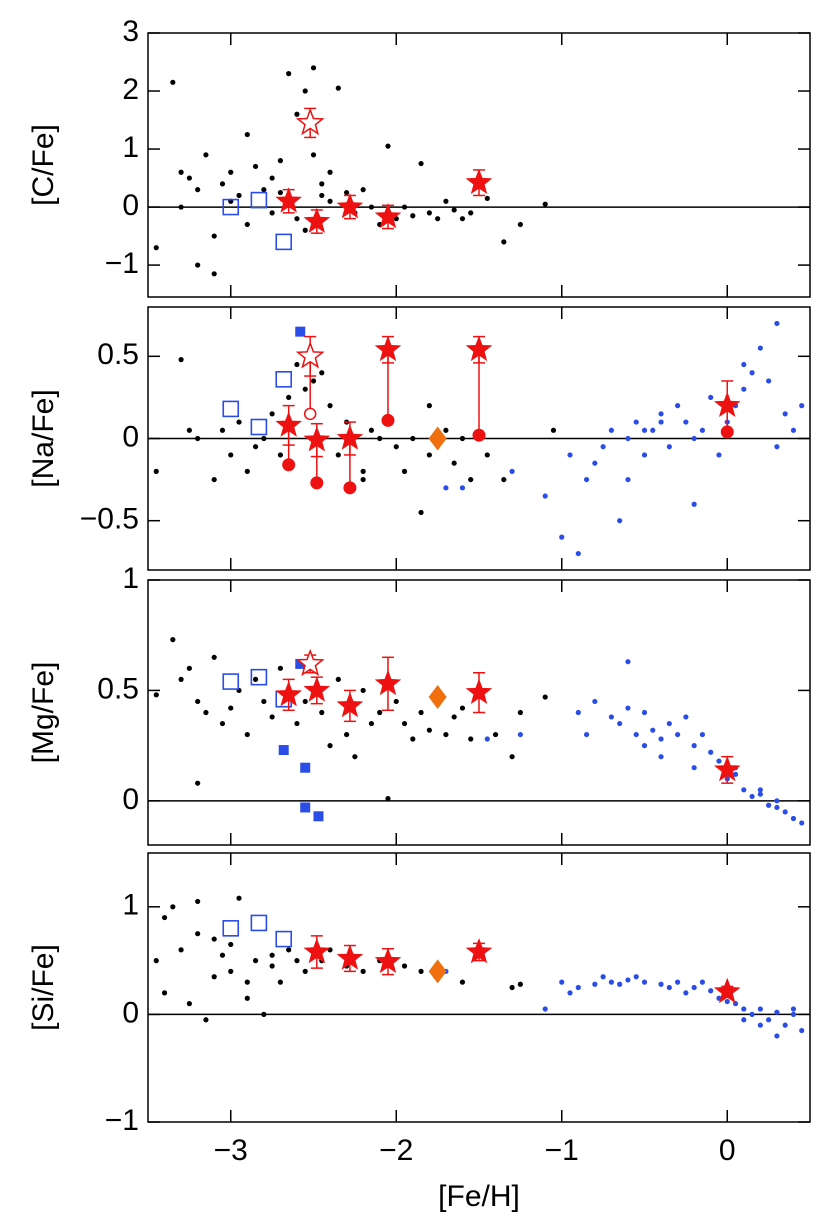 This screenshot has width=830, height=1225. Describe the element at coordinates (118, 354) in the screenshot. I see `y-tick-label: 0.5` at that location.